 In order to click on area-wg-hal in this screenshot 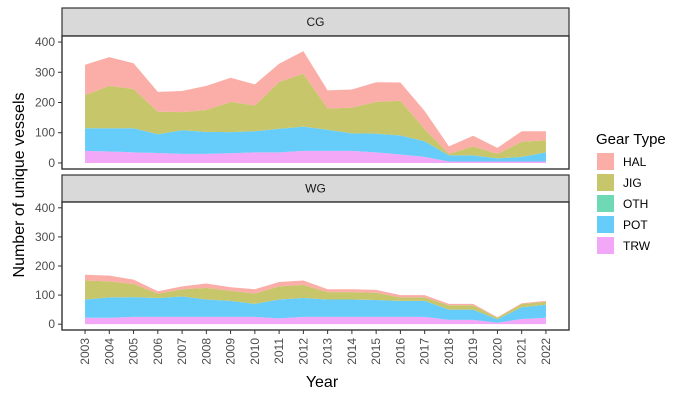, I will do `click(315, 296)`.